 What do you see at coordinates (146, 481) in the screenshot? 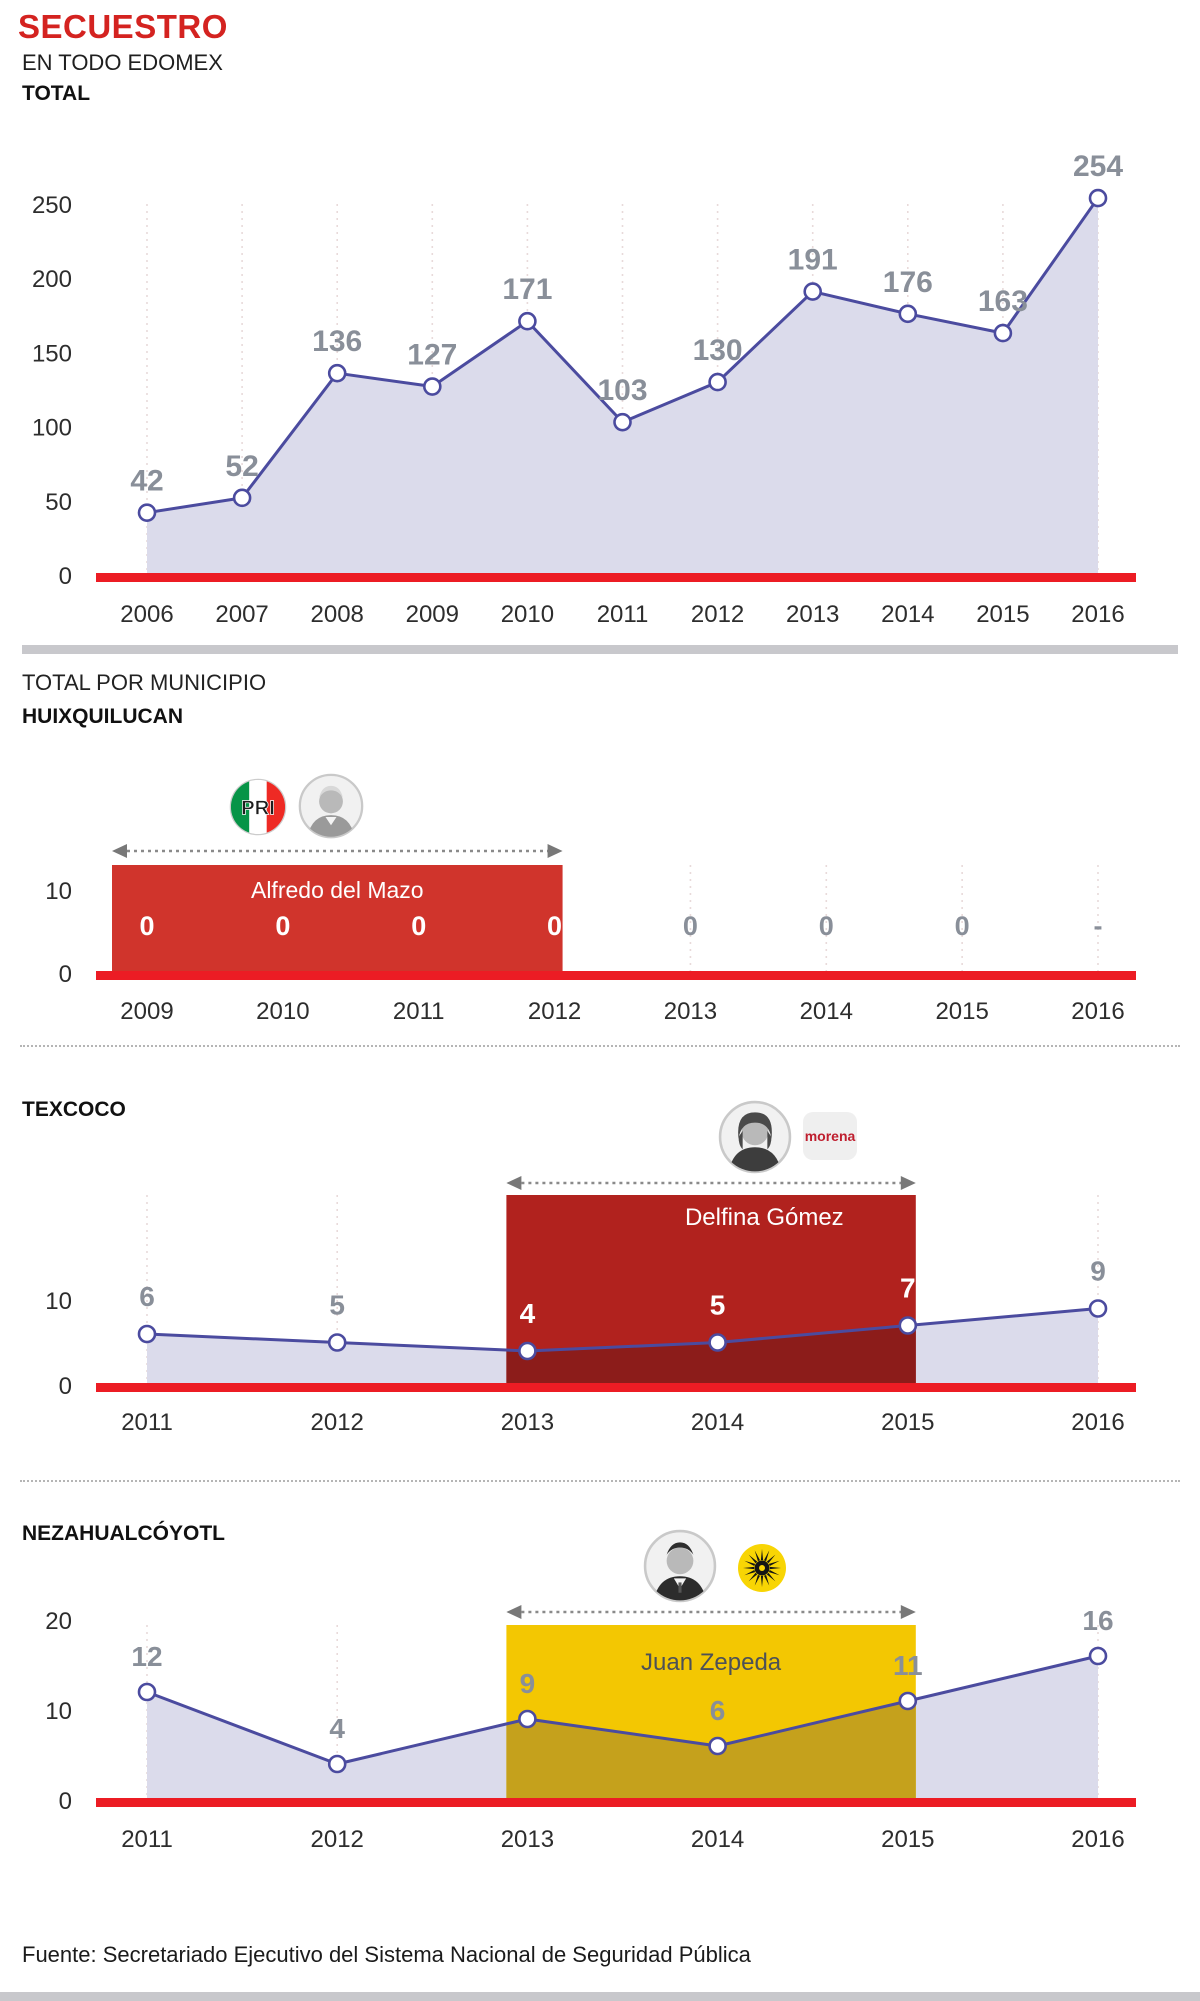
I see `svg-text: 42` at bounding box center [146, 481].